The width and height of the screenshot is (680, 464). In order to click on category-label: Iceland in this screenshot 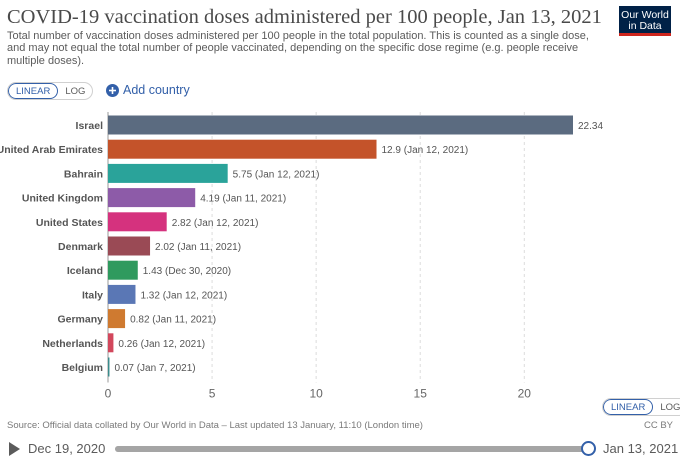, I will do `click(85, 271)`.